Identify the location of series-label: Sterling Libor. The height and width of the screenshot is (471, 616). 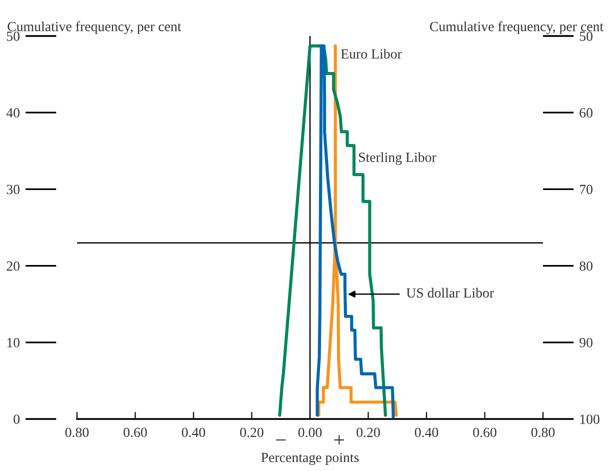
(397, 158).